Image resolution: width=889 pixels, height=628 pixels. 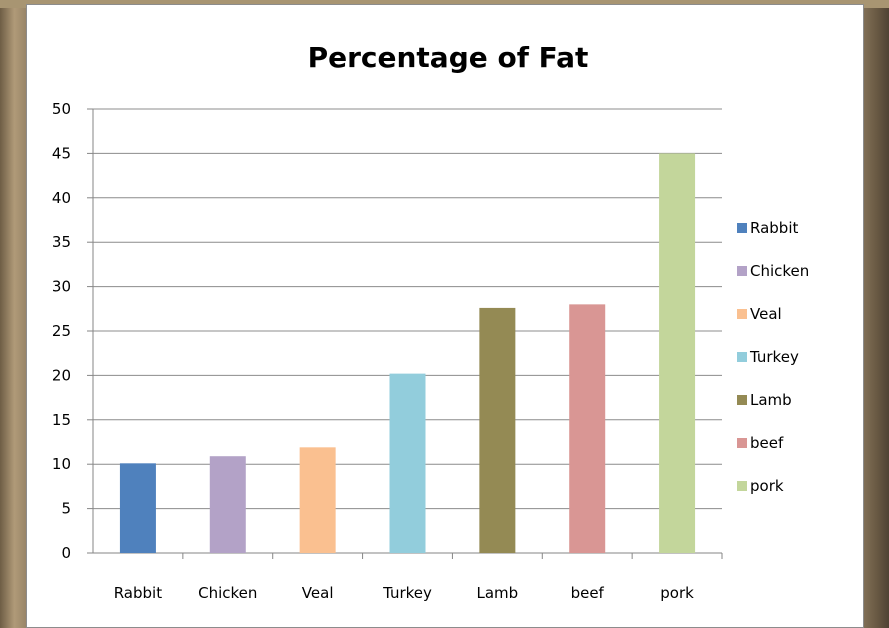 I want to click on bar-pork, so click(x=677, y=353).